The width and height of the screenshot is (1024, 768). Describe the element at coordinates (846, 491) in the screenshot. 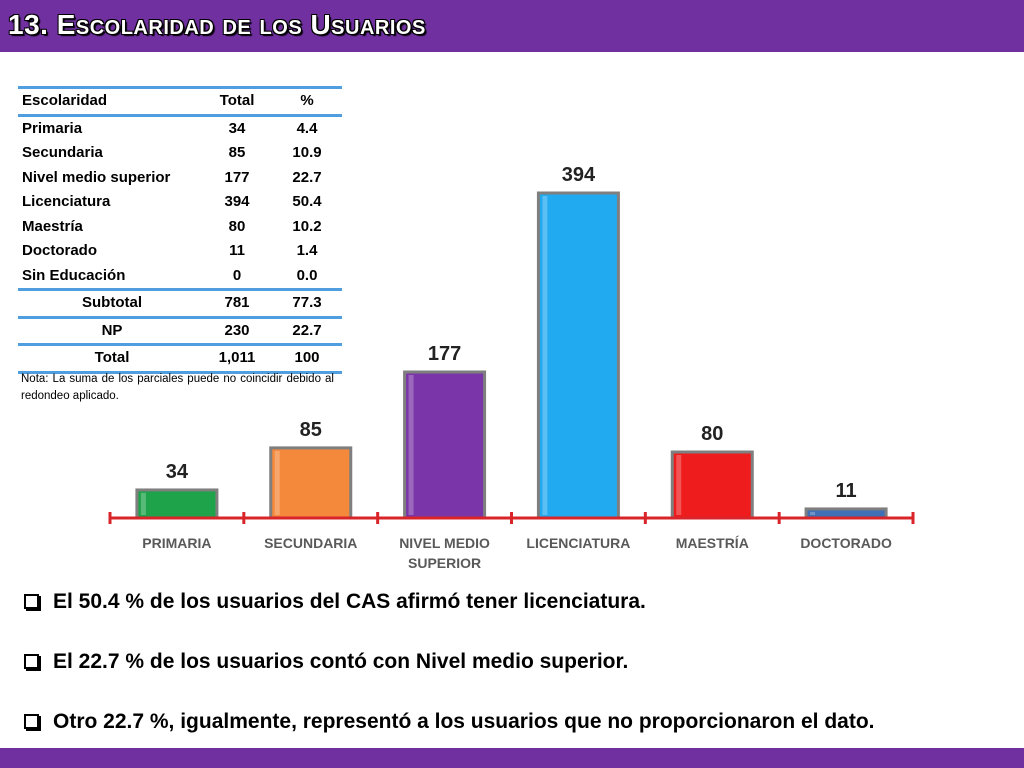

I see `data-label: 11` at that location.